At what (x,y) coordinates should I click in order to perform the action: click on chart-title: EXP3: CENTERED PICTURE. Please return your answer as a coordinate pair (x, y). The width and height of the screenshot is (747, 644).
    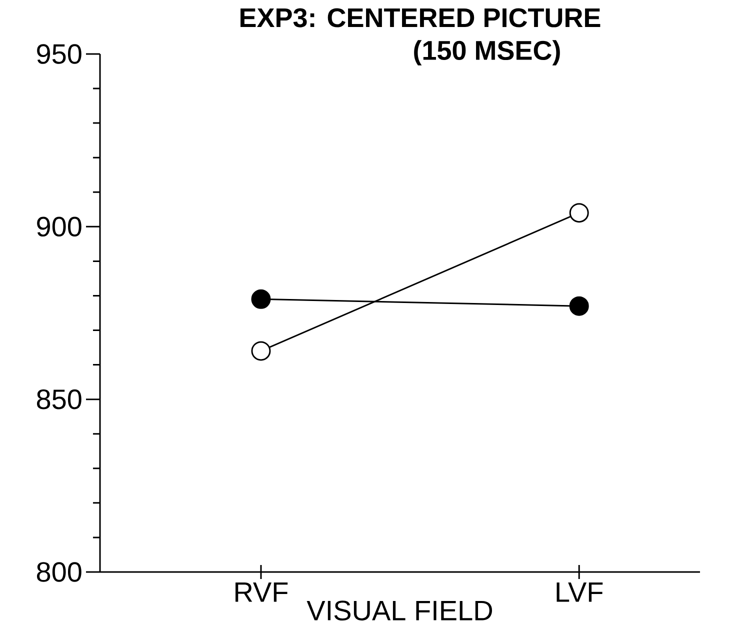
    Looking at the image, I should click on (420, 18).